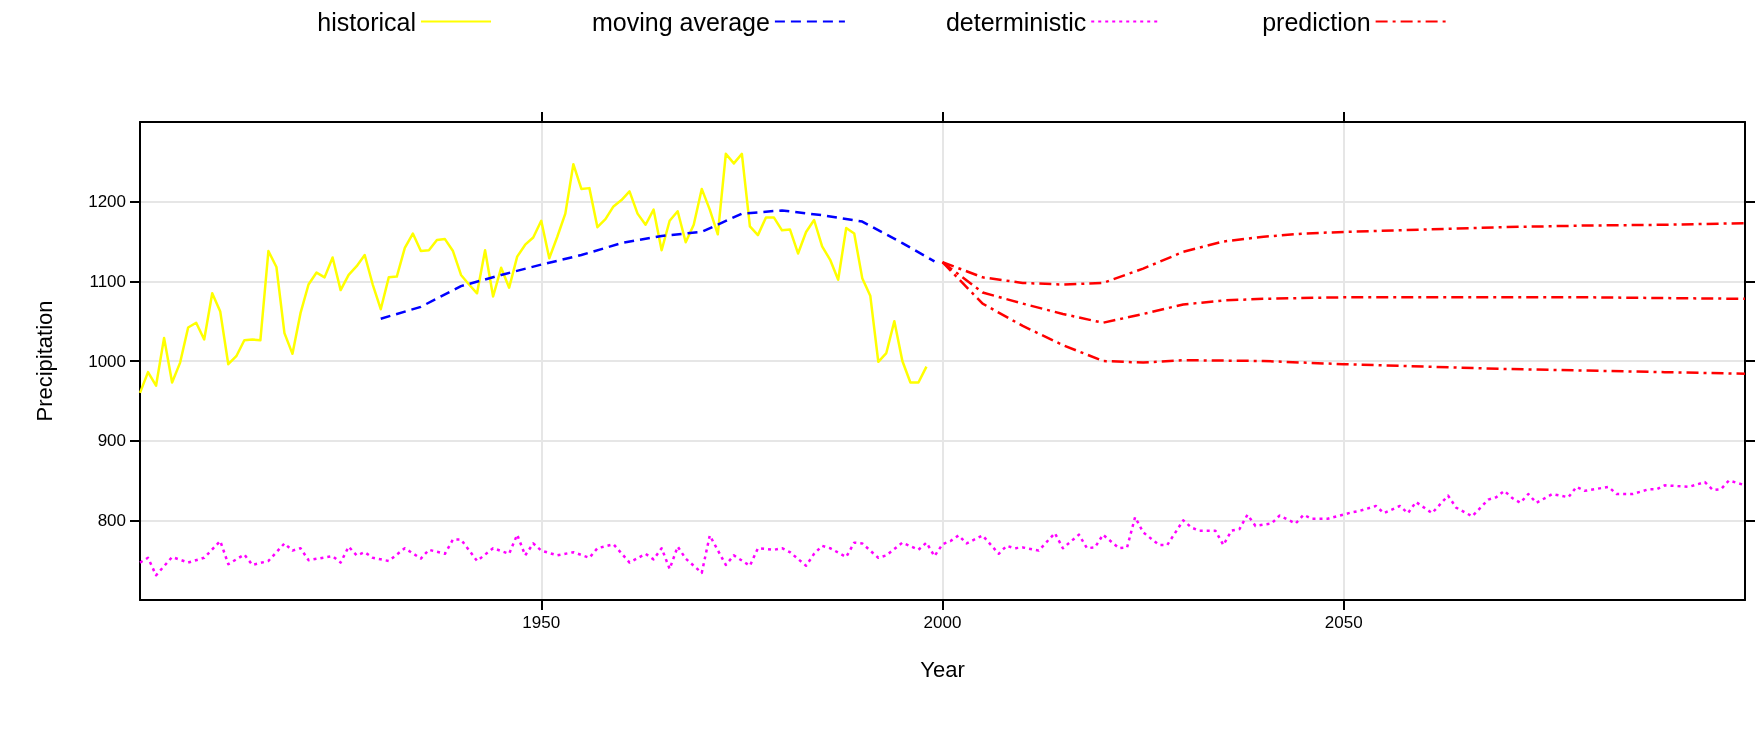 The image size is (1764, 733). I want to click on x-tick-label: 1950, so click(541, 622).